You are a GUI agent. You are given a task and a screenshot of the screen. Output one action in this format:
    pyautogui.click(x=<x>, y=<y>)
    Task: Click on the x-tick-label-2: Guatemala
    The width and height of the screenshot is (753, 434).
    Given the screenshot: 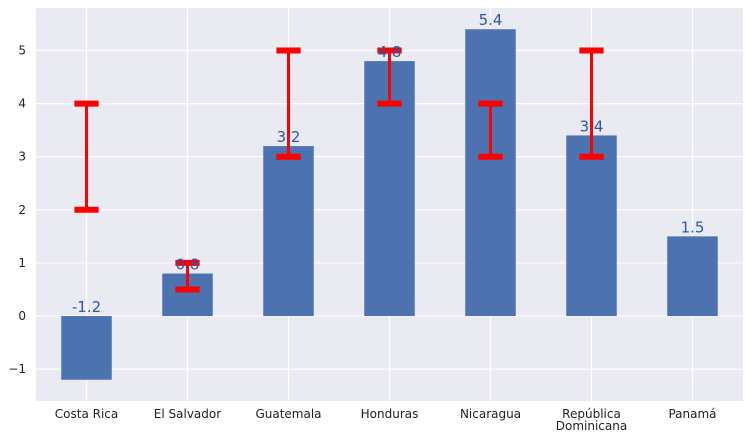 What is the action you would take?
    pyautogui.click(x=288, y=414)
    